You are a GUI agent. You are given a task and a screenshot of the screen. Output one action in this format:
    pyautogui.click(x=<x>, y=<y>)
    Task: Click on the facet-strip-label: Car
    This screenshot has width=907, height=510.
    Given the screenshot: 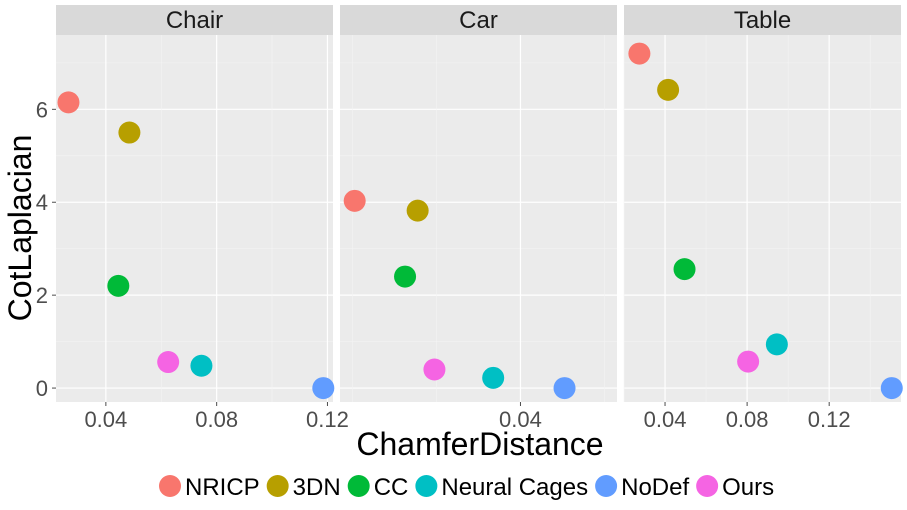 What is the action you would take?
    pyautogui.click(x=478, y=20)
    